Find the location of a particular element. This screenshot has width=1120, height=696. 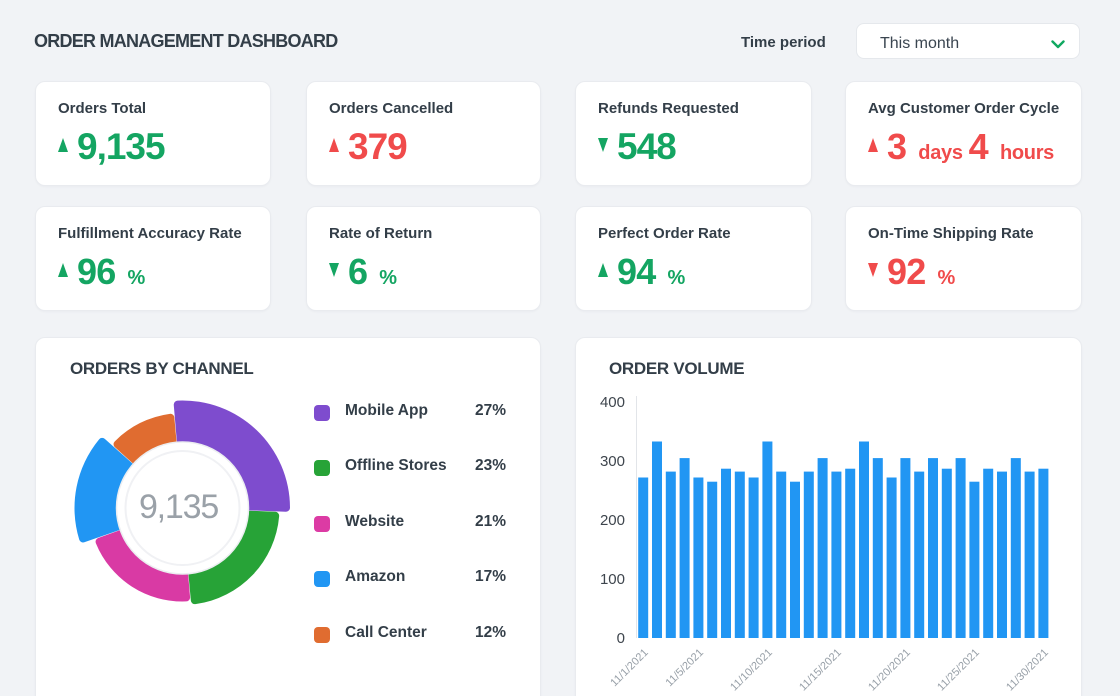

svg-text: 11/1/2021 is located at coordinates (629, 668).